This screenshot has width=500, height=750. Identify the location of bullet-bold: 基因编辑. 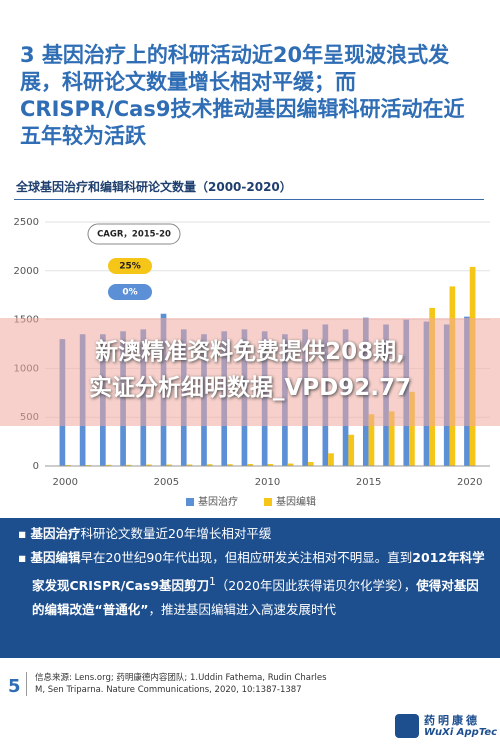
(55, 557).